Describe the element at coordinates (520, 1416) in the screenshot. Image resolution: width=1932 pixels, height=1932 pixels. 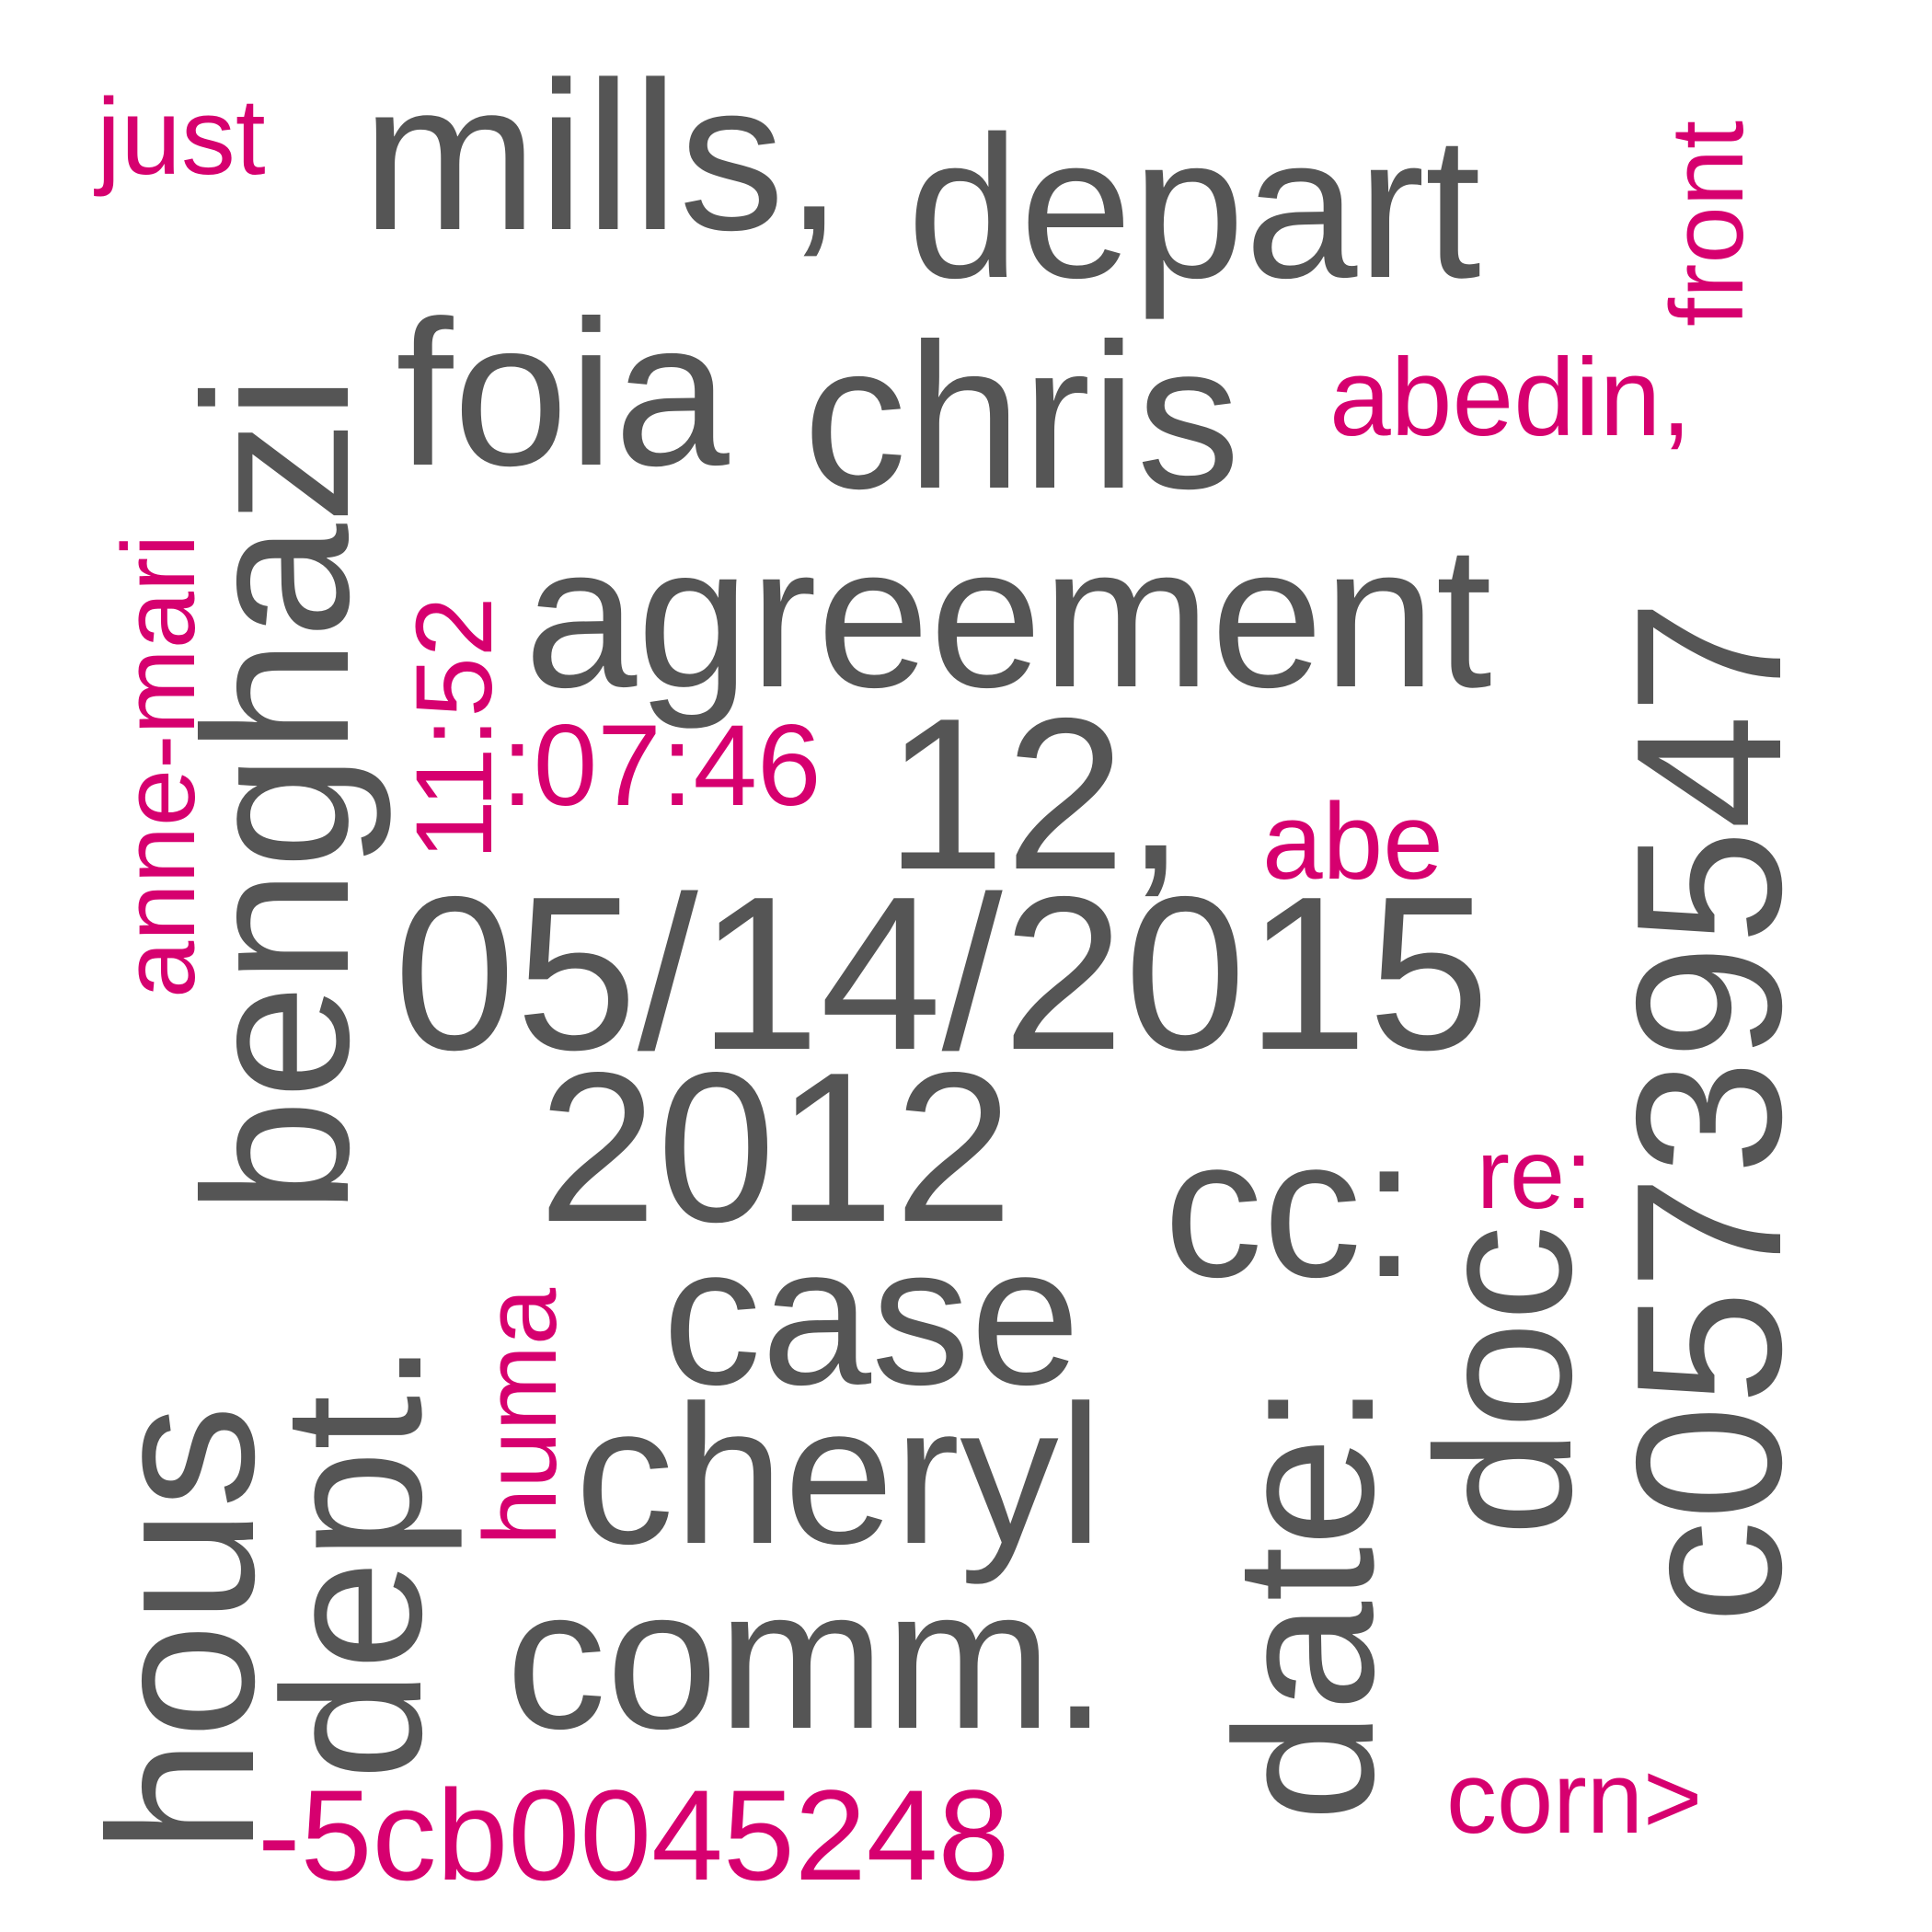
I see `word-huma: huma` at that location.